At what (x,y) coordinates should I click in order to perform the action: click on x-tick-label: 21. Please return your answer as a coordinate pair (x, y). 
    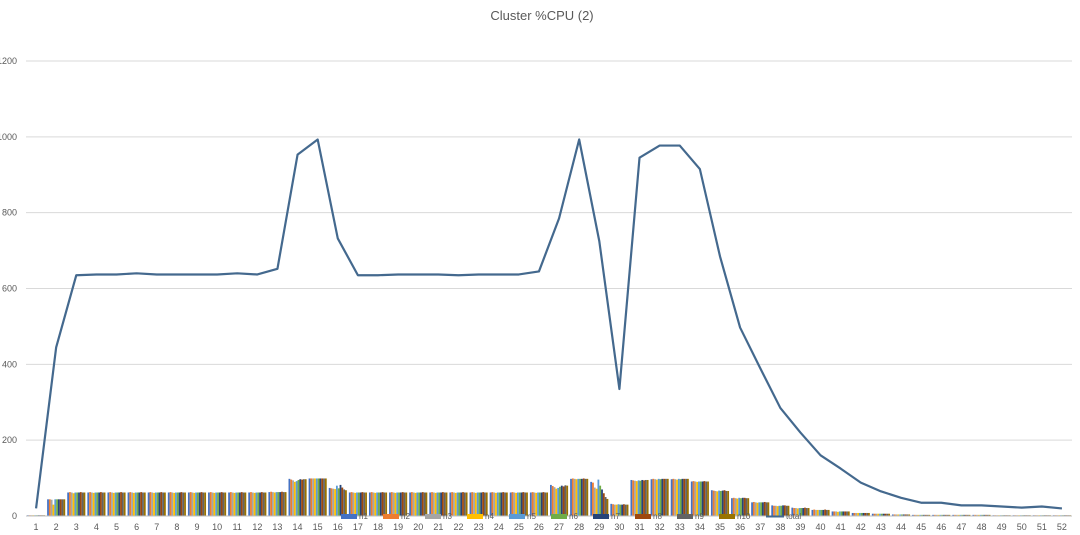
    Looking at the image, I should click on (438, 527).